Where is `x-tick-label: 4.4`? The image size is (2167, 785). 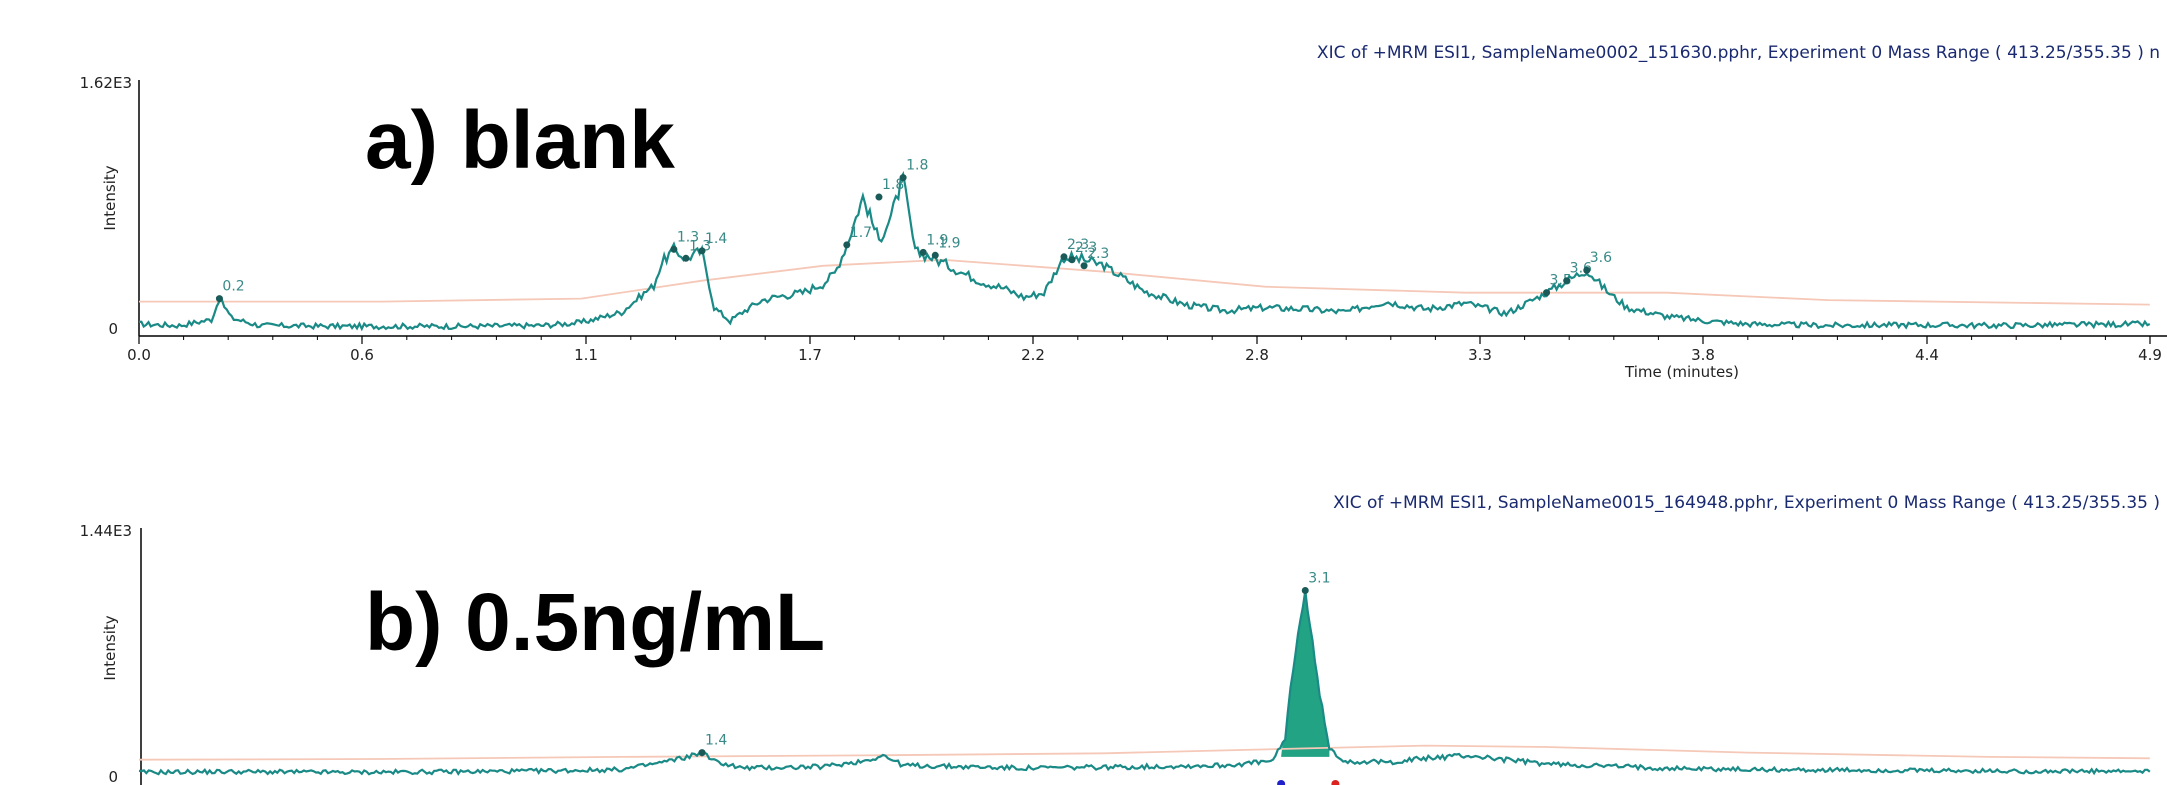 x-tick-label: 4.4 is located at coordinates (1927, 355).